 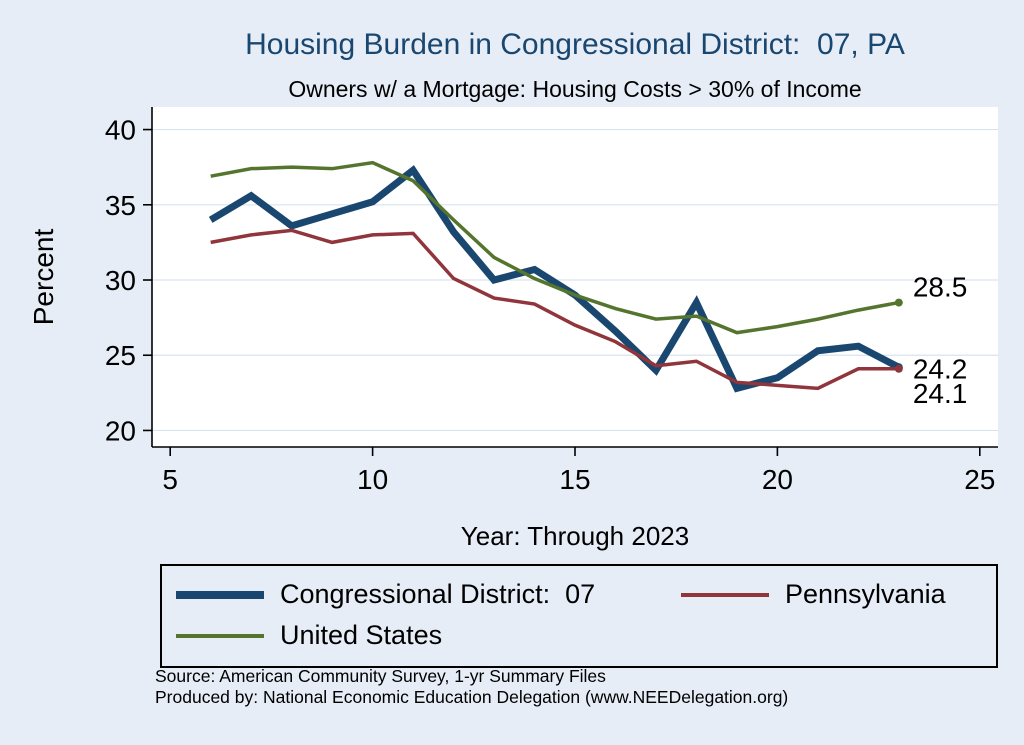 I want to click on x-tick-label: 10, so click(x=372, y=479).